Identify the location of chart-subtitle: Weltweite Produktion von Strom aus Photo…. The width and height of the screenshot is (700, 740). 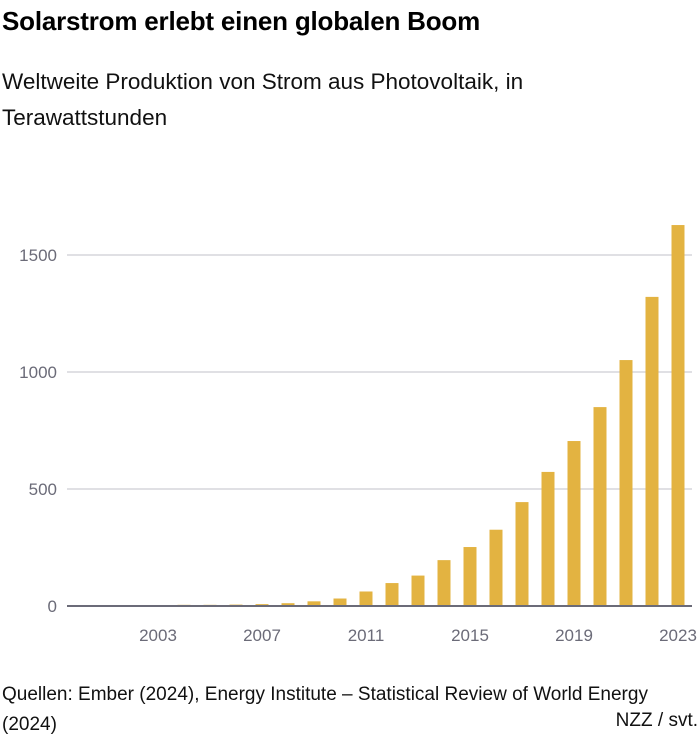
(263, 99).